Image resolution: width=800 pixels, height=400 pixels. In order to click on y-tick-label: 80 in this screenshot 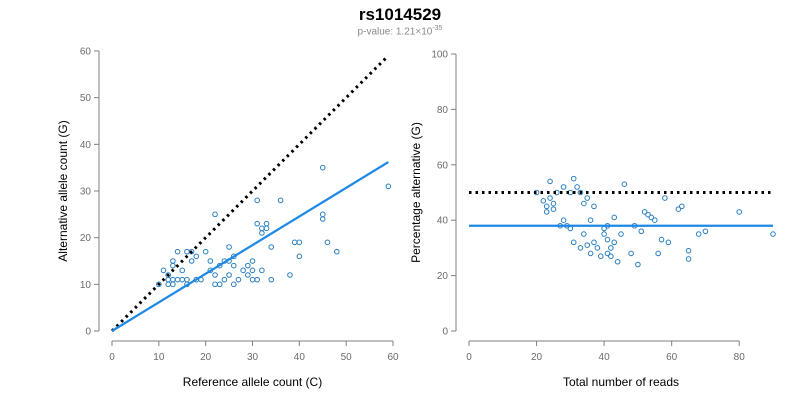, I will do `click(443, 110)`.